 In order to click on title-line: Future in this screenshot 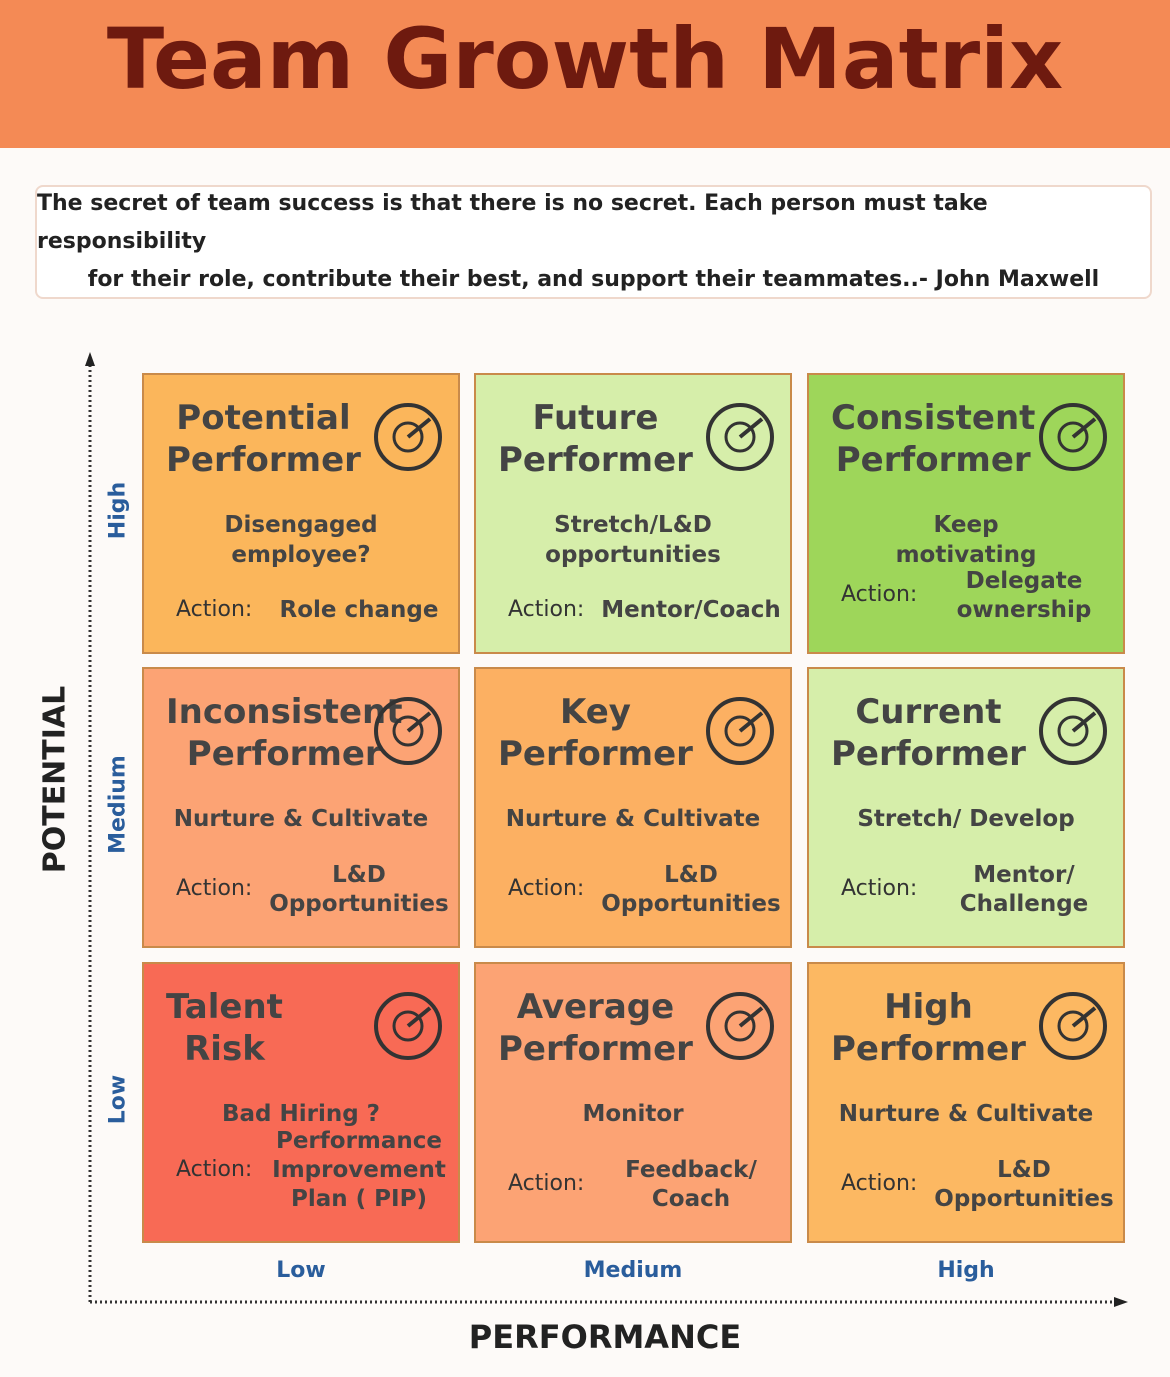, I will do `click(595, 418)`.